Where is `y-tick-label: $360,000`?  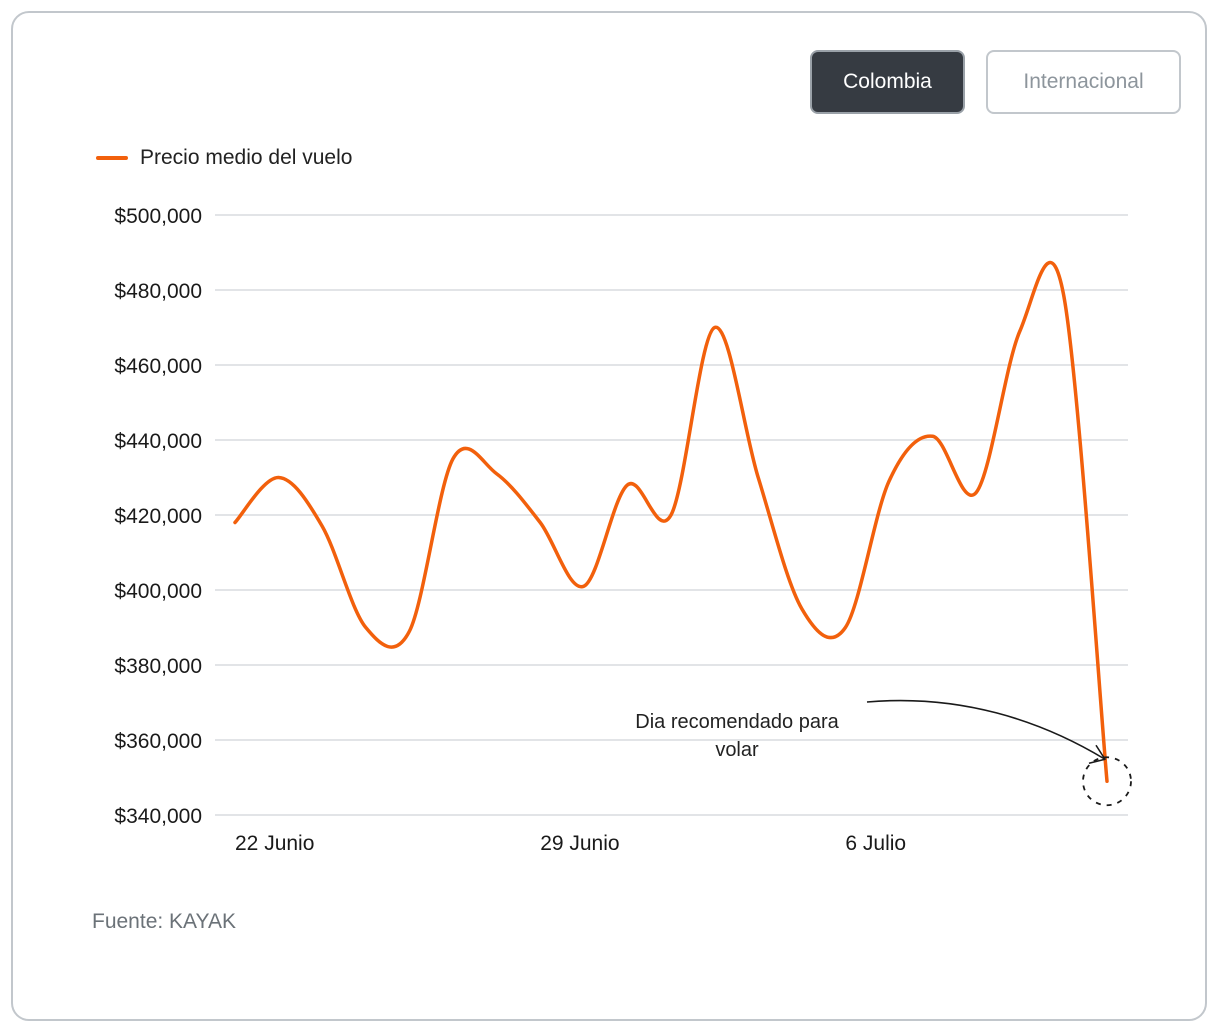
y-tick-label: $360,000 is located at coordinates (158, 741).